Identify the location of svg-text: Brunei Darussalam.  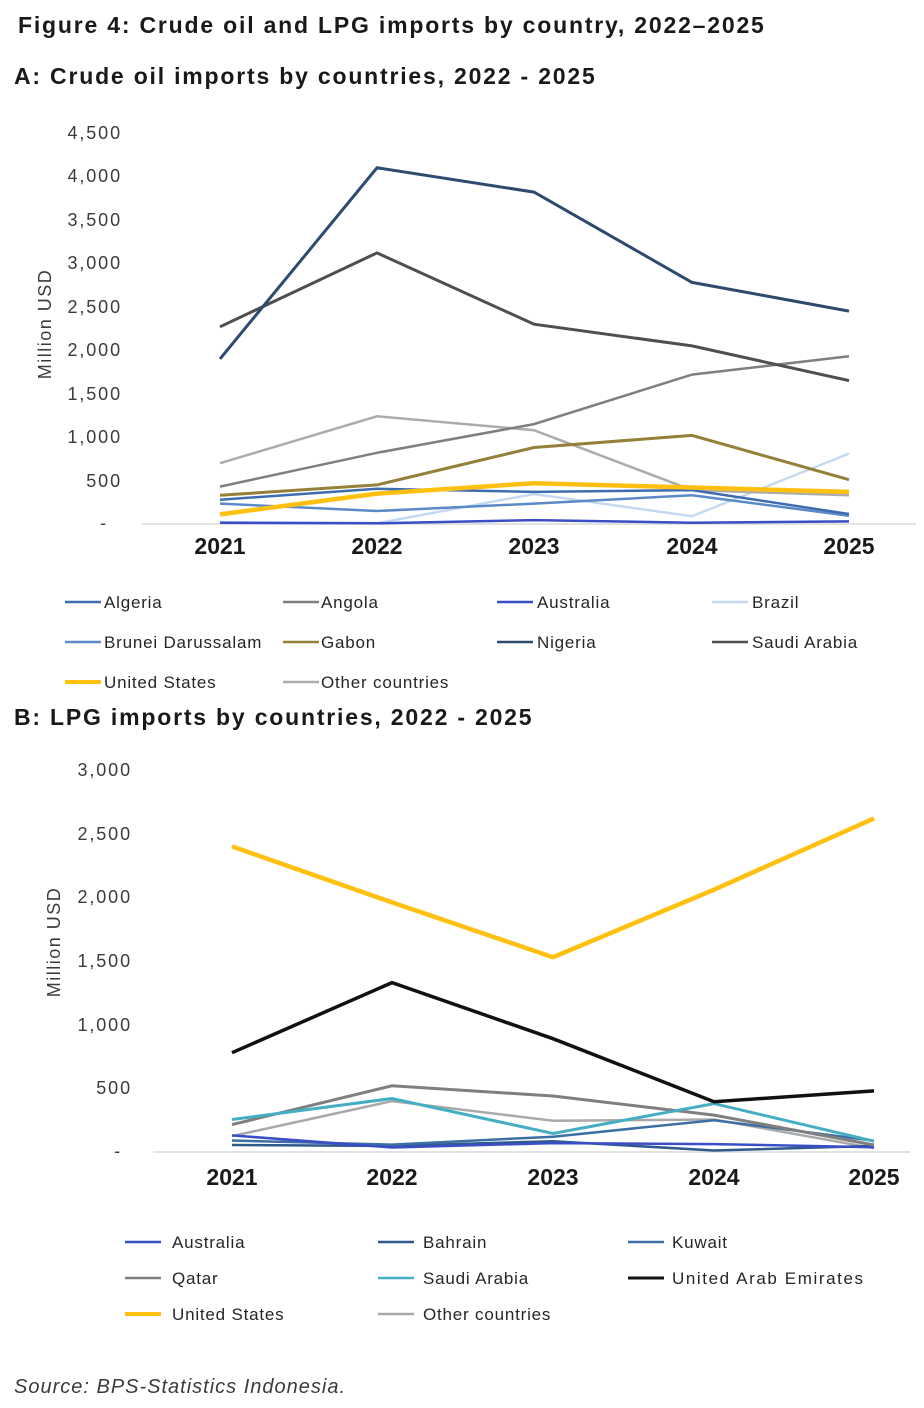
(183, 642).